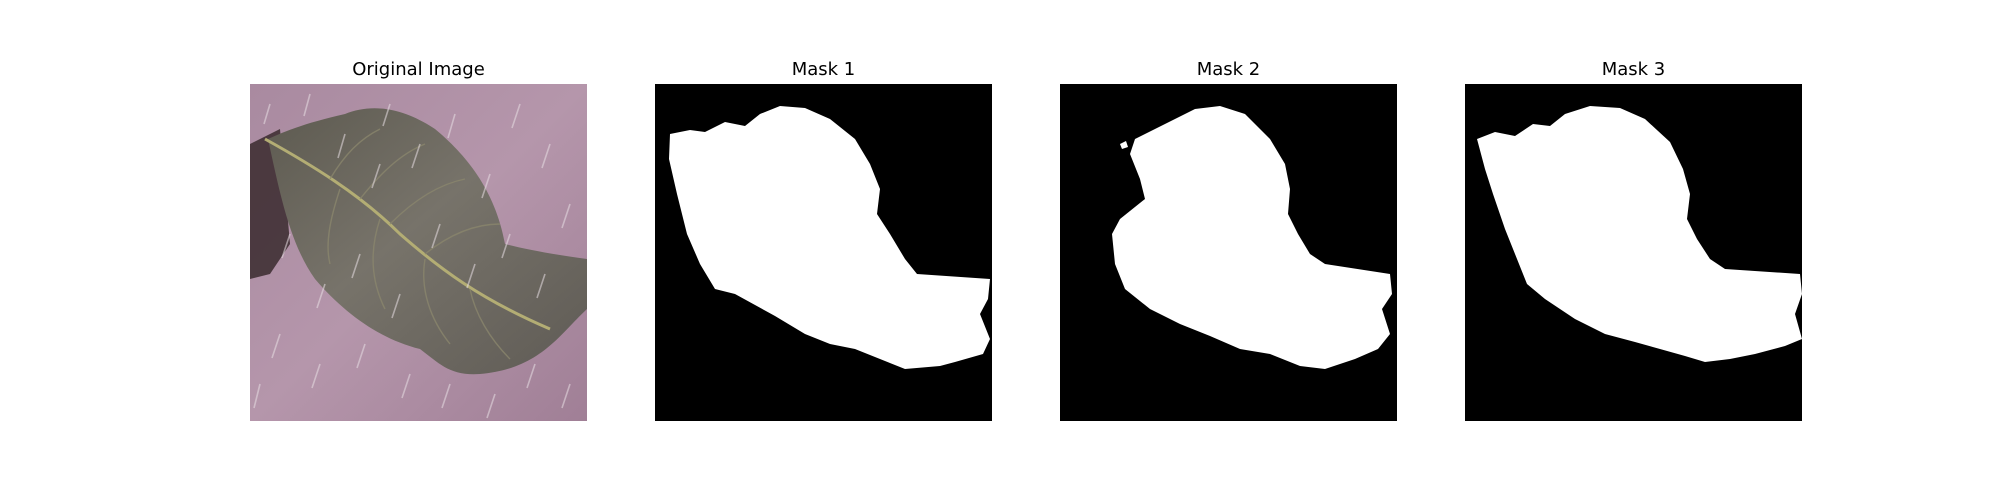  Describe the element at coordinates (1633, 69) in the screenshot. I see `panel-title-mask-3: Mask 3` at that location.